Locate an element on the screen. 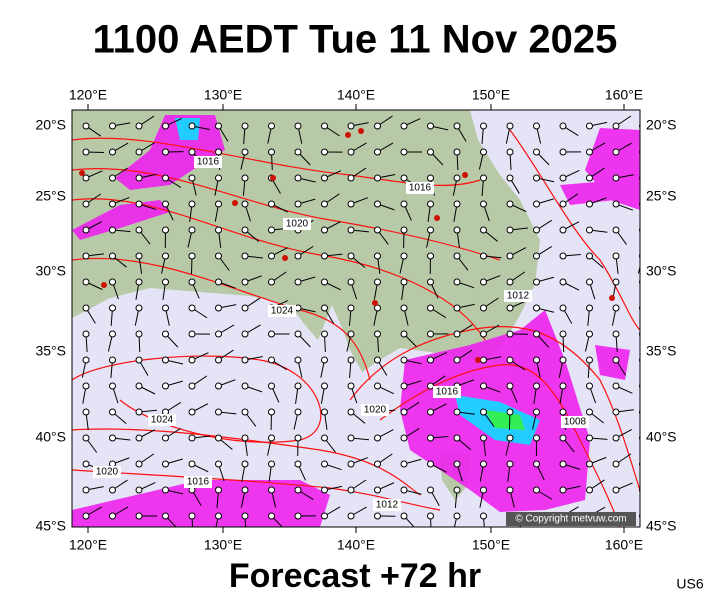 The height and width of the screenshot is (605, 711). lat-label: 30°S is located at coordinates (50, 271).